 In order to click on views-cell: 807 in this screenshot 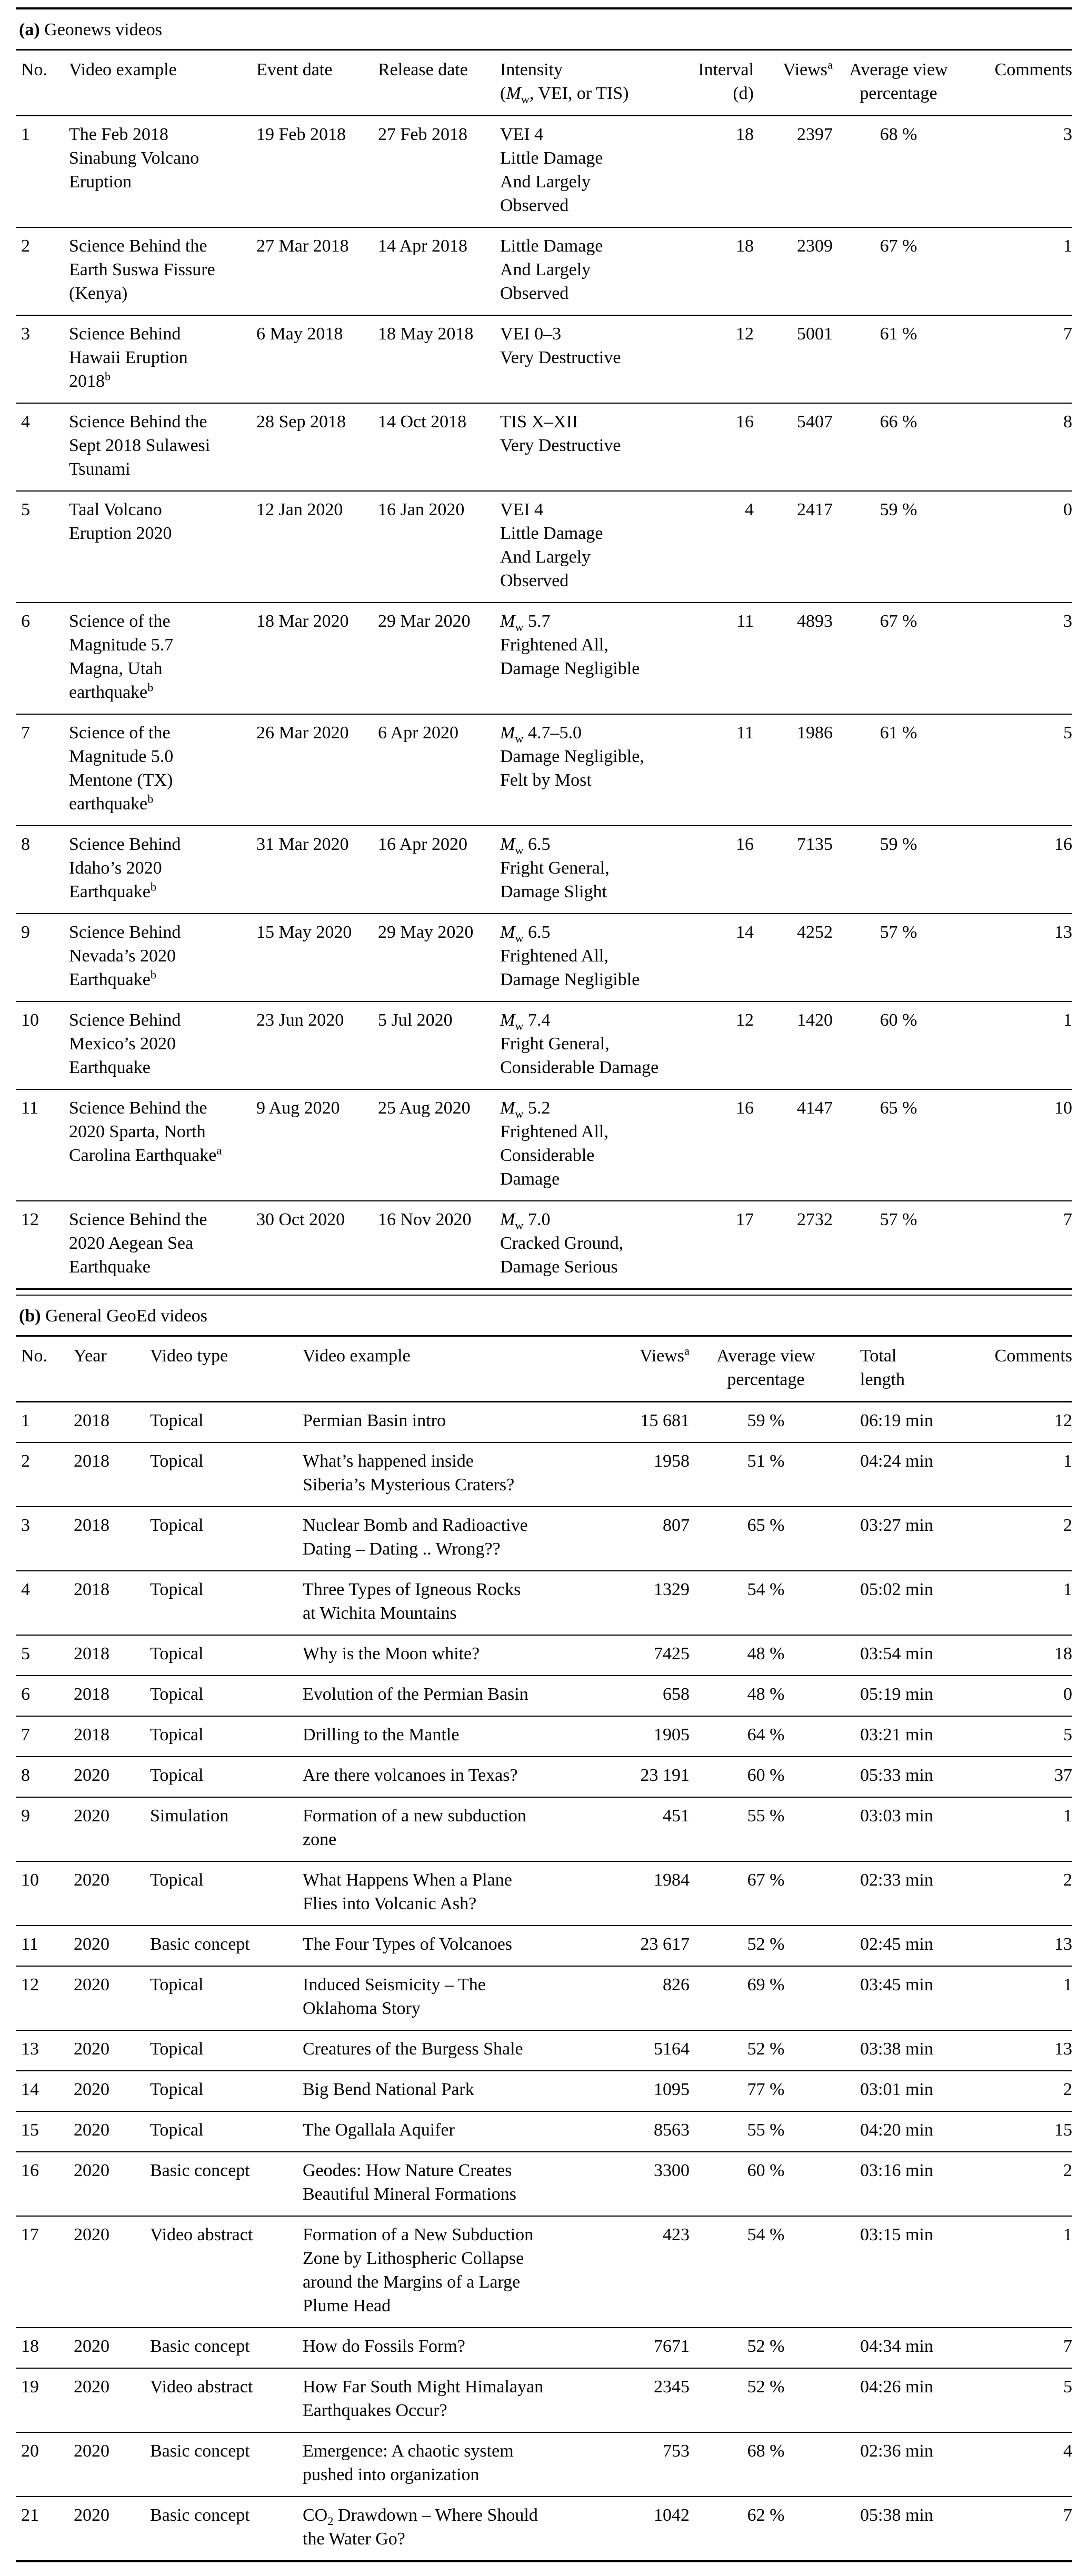, I will do `click(676, 1525)`.